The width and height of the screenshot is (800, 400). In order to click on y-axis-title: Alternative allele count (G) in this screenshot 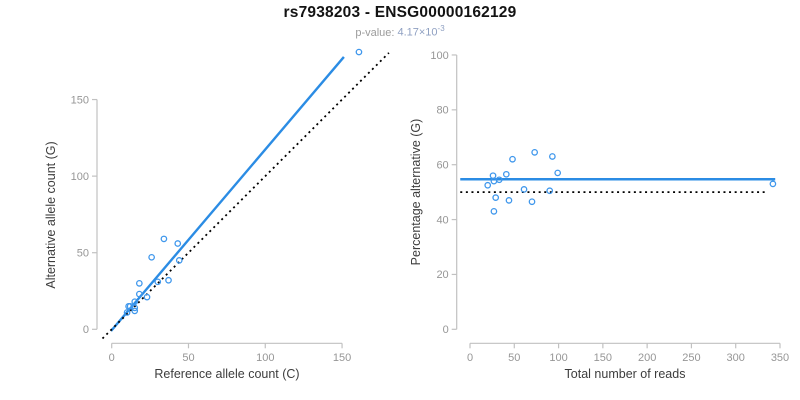, I will do `click(51, 214)`.